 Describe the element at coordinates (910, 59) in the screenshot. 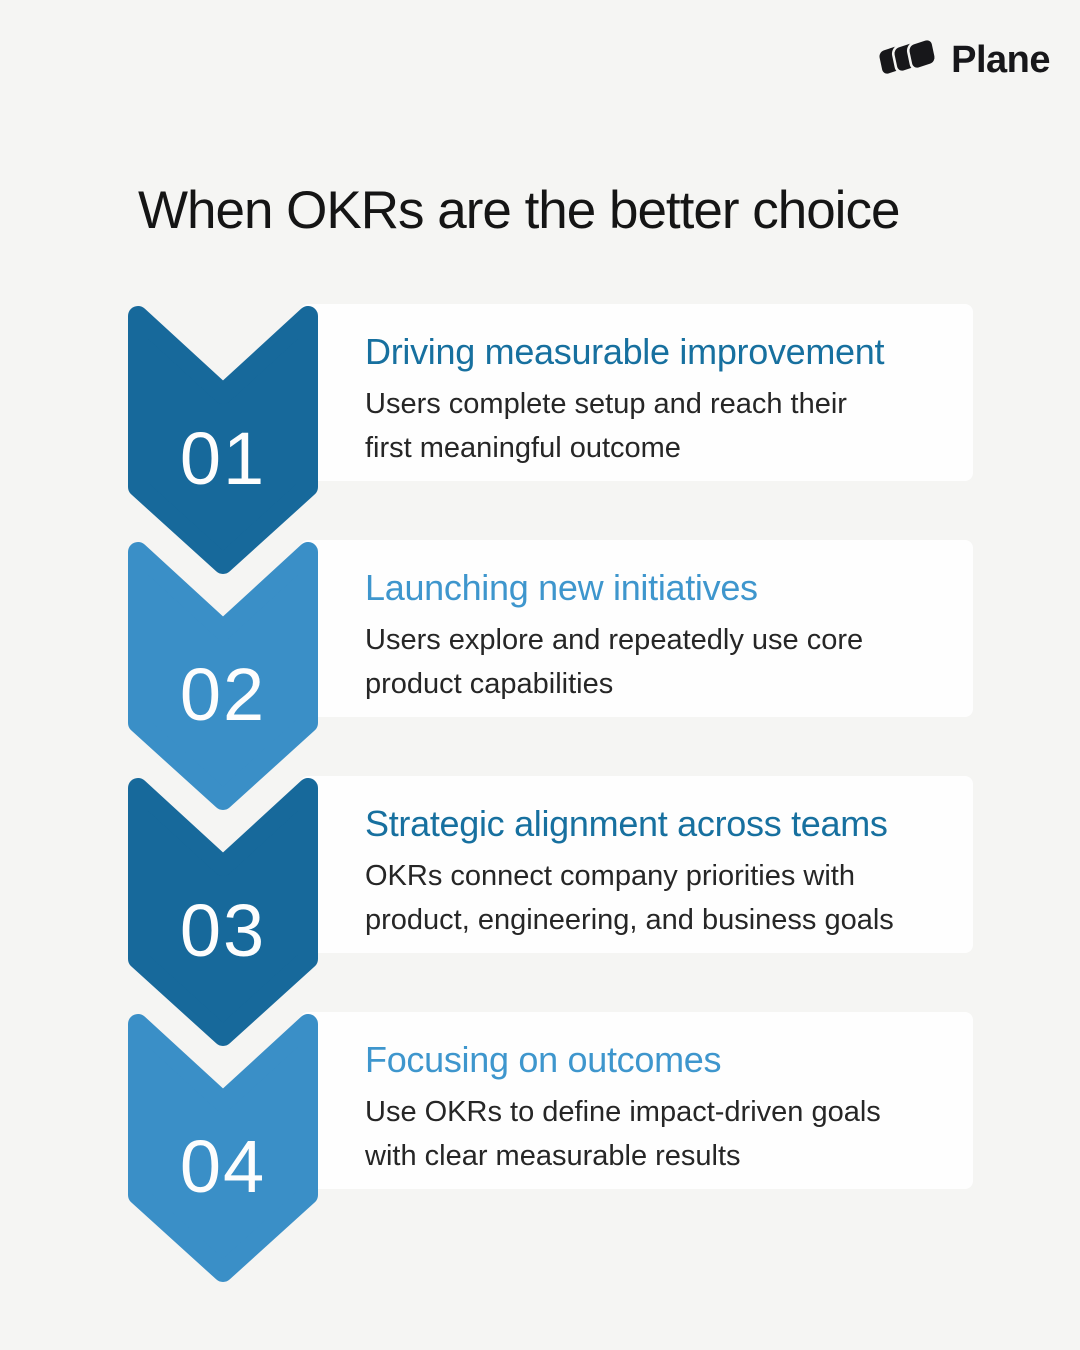

I see `plane-logo-icon` at that location.